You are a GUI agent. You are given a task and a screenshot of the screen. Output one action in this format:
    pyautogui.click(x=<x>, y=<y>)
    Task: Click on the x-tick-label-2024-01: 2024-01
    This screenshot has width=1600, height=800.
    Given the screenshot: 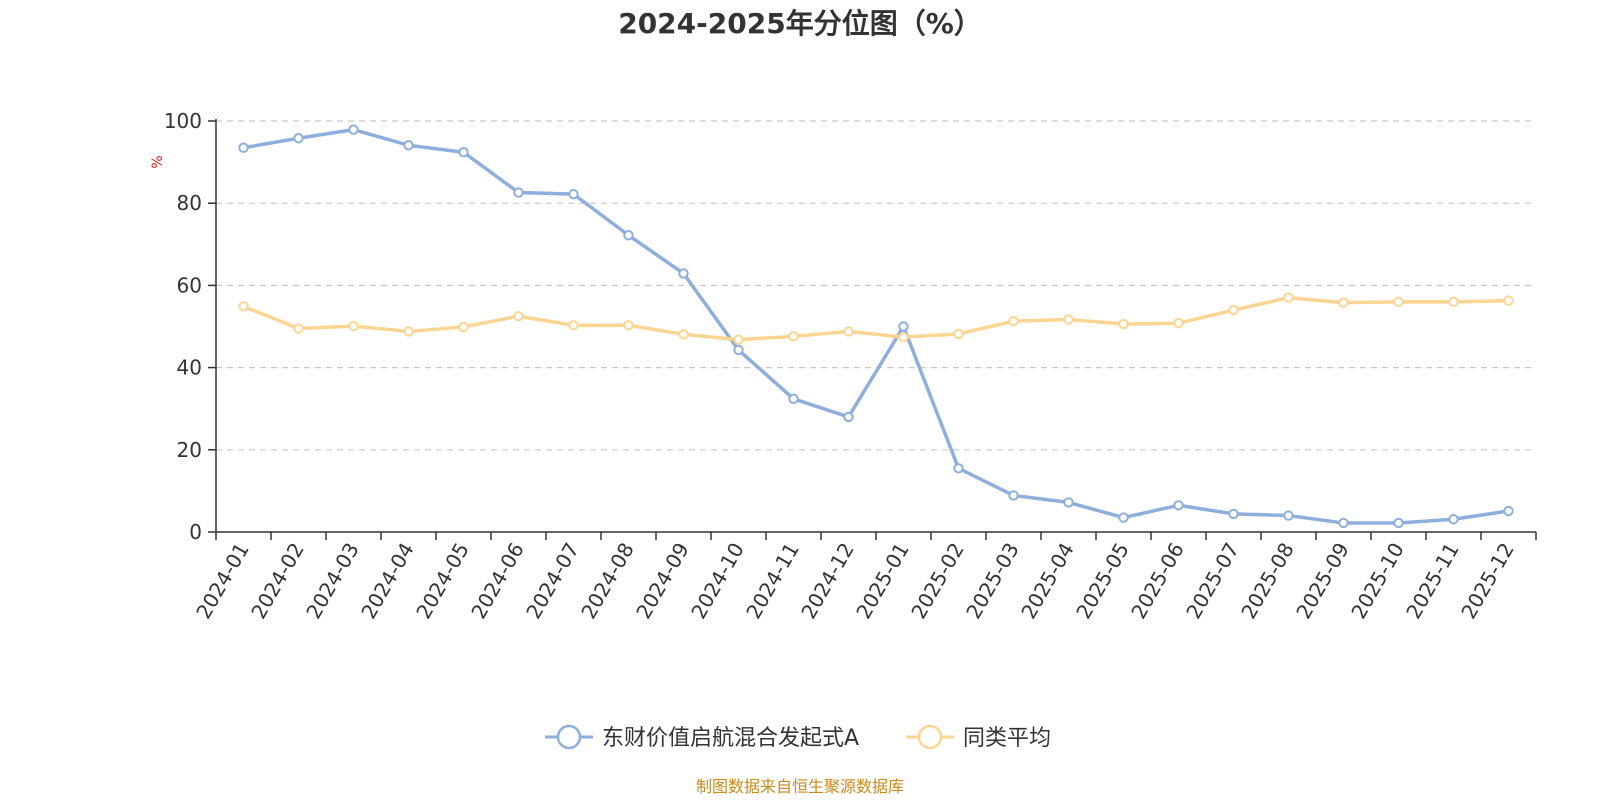 What is the action you would take?
    pyautogui.click(x=222, y=581)
    